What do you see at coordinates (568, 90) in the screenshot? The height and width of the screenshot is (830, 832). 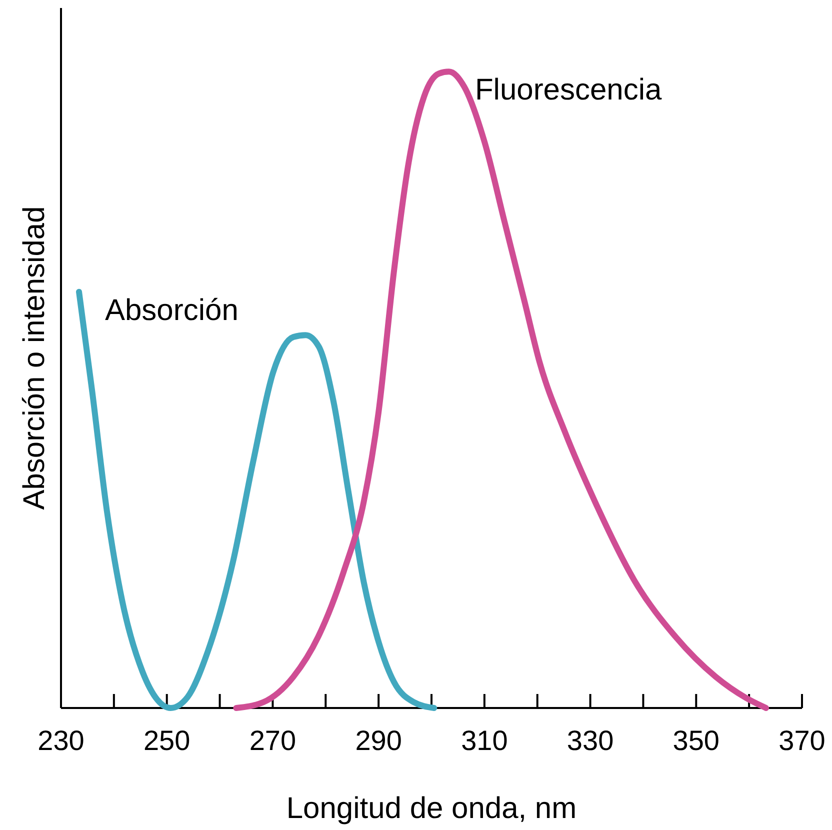 I see `series-label: Fluorescencia` at bounding box center [568, 90].